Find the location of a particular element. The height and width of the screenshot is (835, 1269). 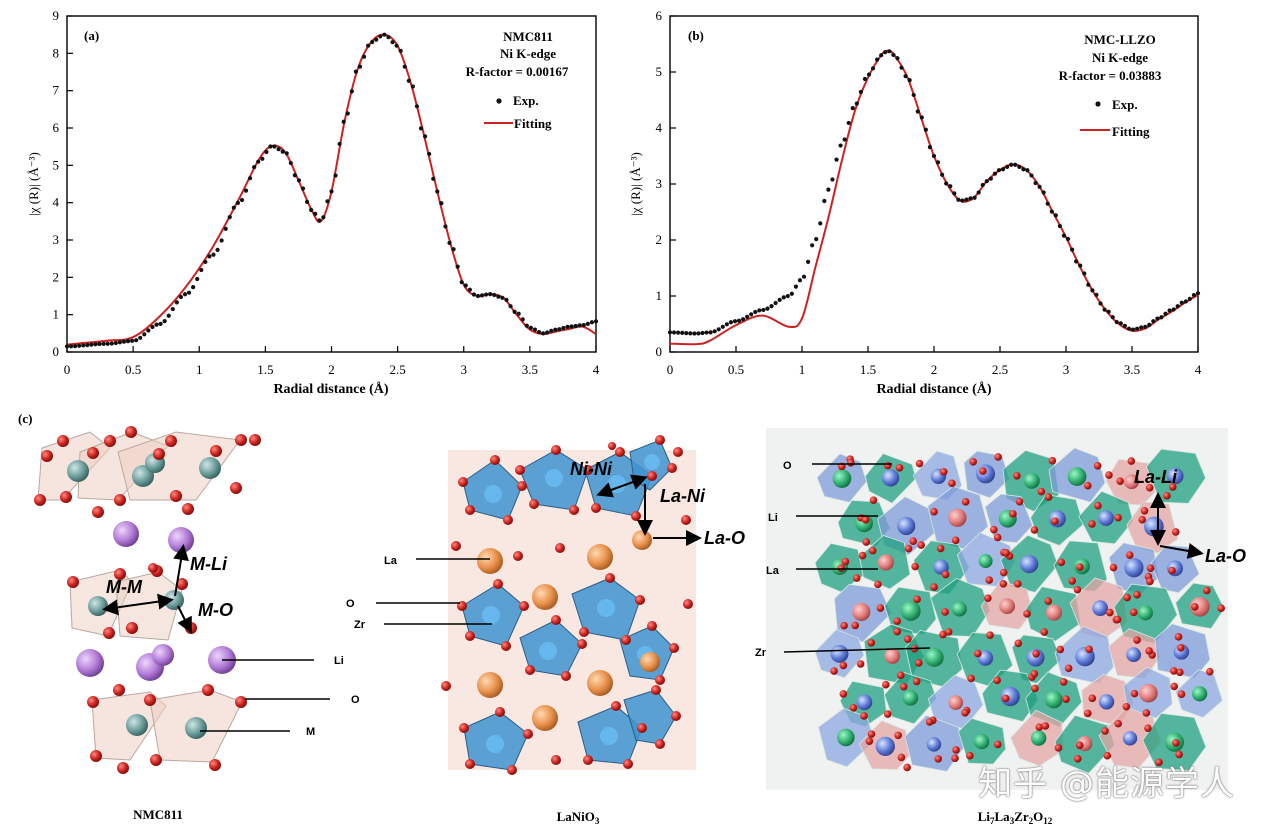

y-tick-label: 0 is located at coordinates (659, 351).